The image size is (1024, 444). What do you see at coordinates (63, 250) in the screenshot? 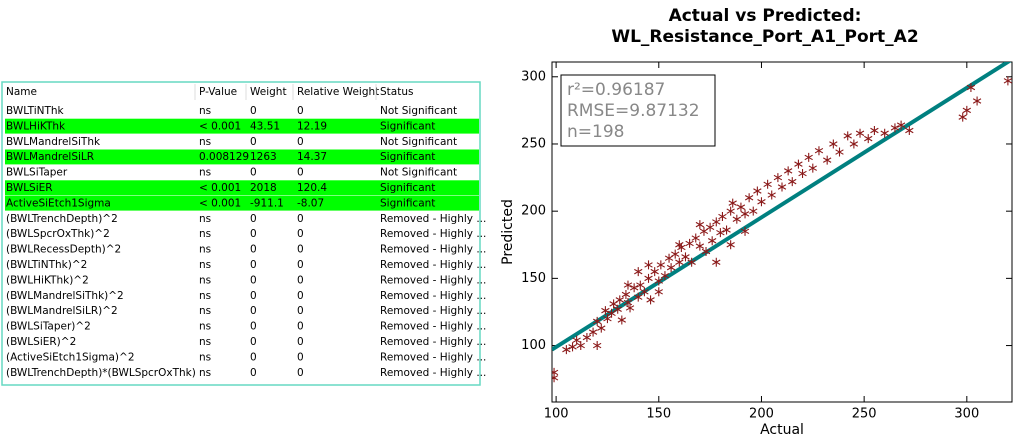
I see `table-cell: (BWLRecessDepth)^2` at bounding box center [63, 250].